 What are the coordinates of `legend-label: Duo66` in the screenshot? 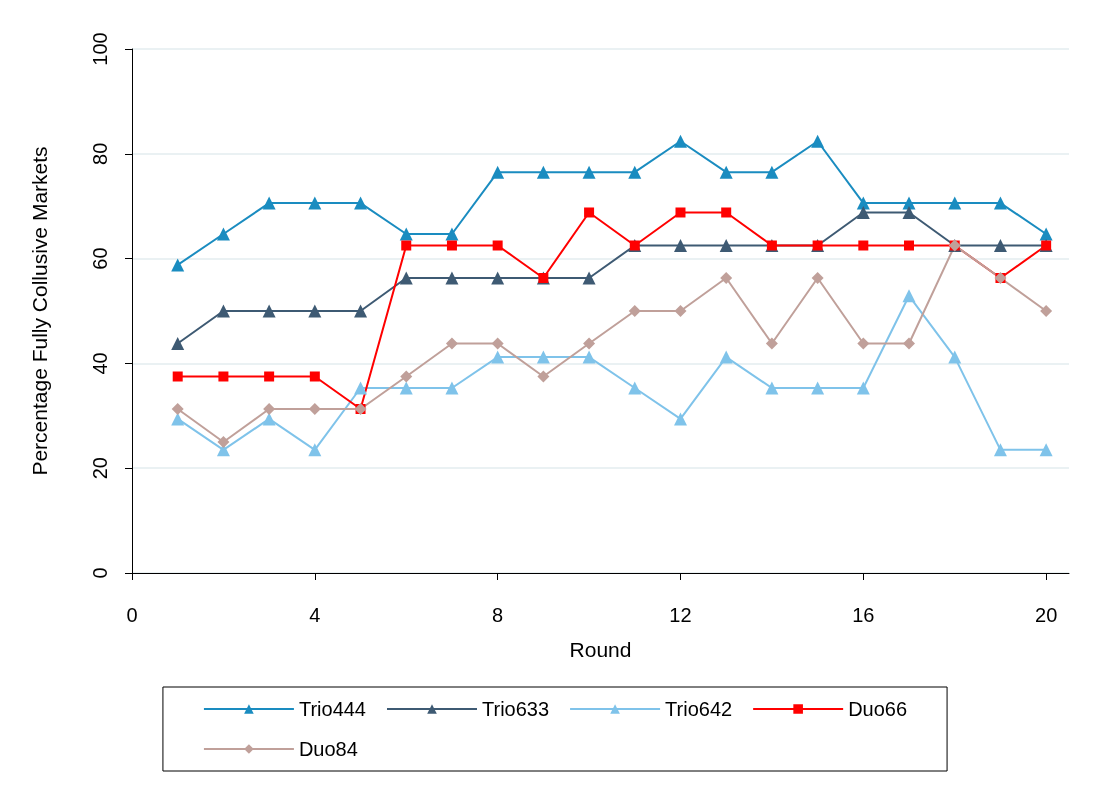 It's located at (878, 709).